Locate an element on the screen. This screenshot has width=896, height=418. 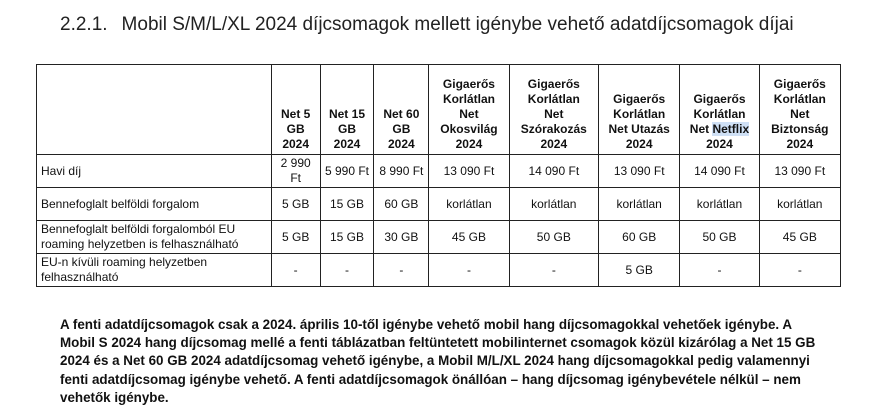
table-cell: 8 990 Ft is located at coordinates (401, 171).